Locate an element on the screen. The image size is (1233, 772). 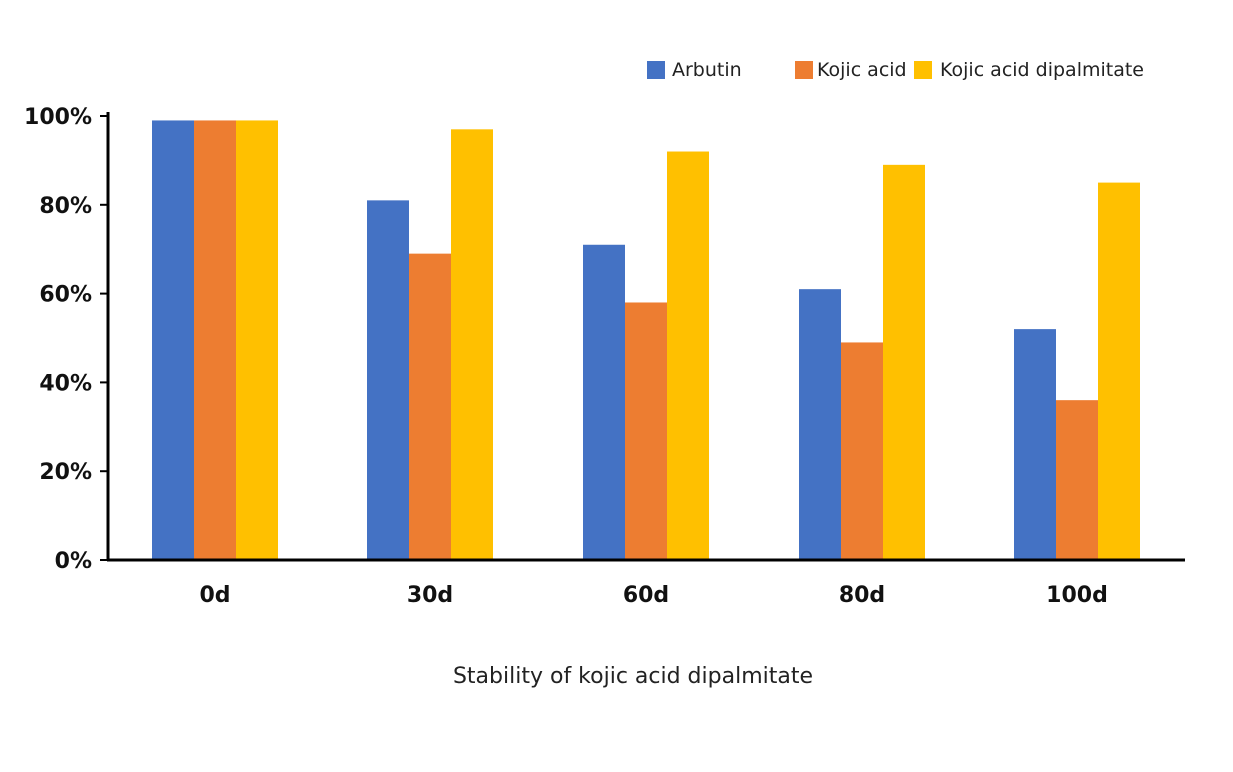
y-tick-label: 60% is located at coordinates (65, 295).